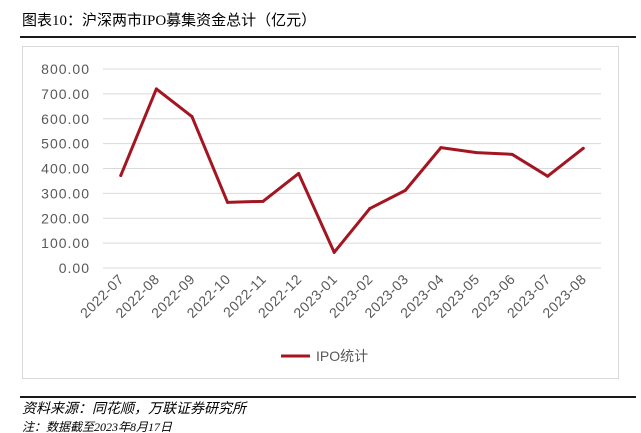  Describe the element at coordinates (65, 119) in the screenshot. I see `y-tick-label: 600.00` at that location.